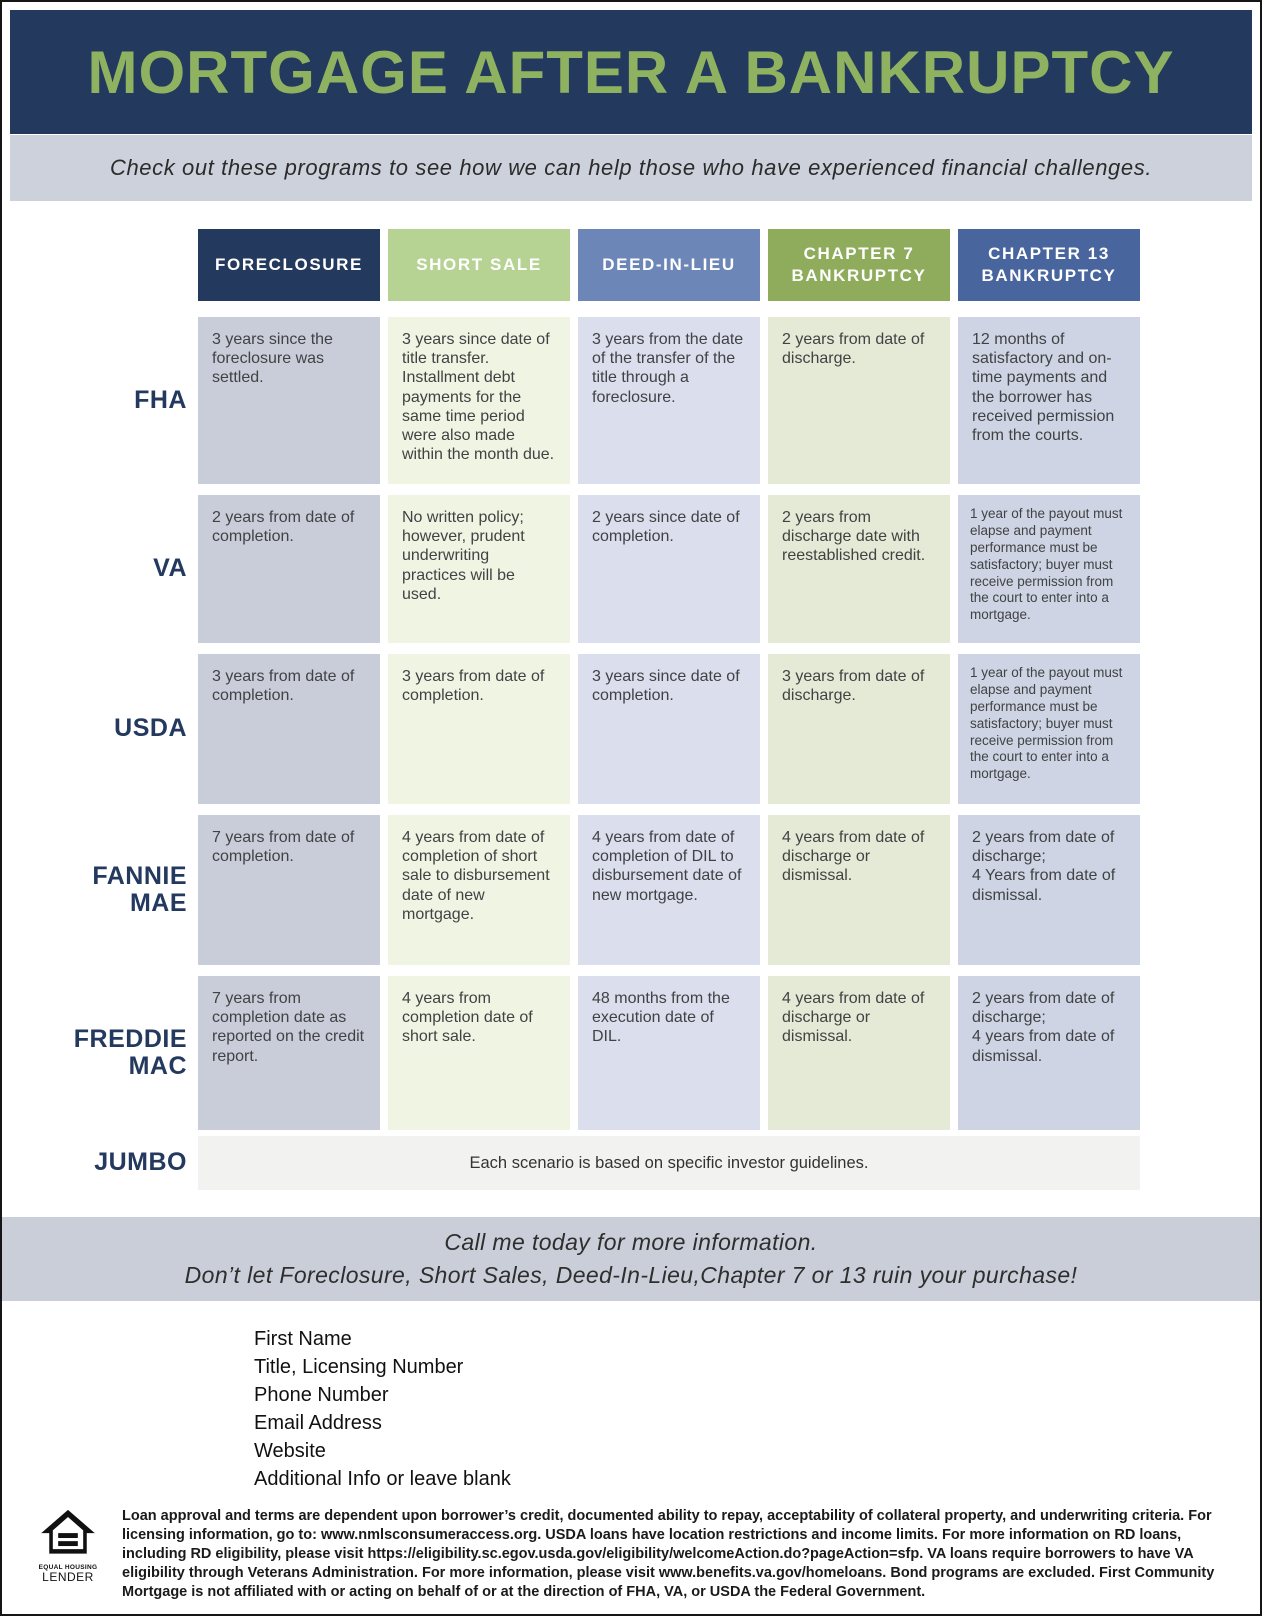  I want to click on cell-usda-chapter7: 3 years from date of discharge., so click(859, 729).